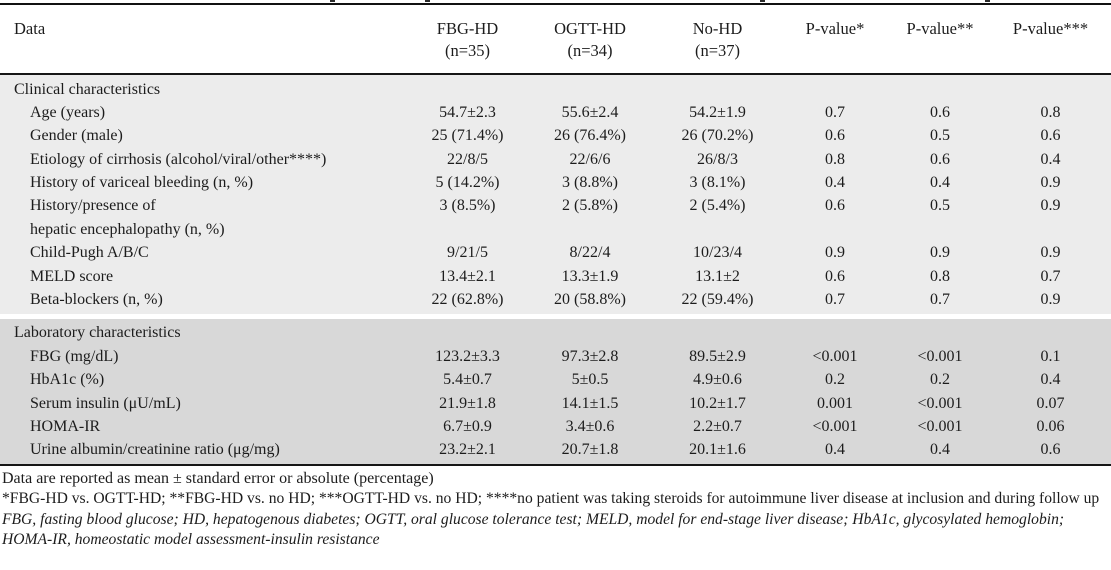 This screenshot has width=1111, height=570. I want to click on row-value: 20 (58.8%), so click(590, 300).